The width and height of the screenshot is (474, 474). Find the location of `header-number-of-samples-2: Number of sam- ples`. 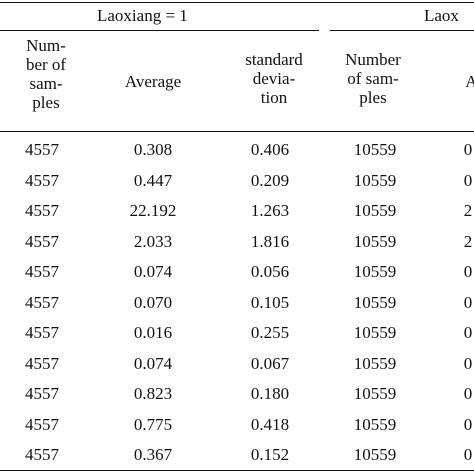

header-number-of-samples-2: Number of sam- ples is located at coordinates (373, 78).